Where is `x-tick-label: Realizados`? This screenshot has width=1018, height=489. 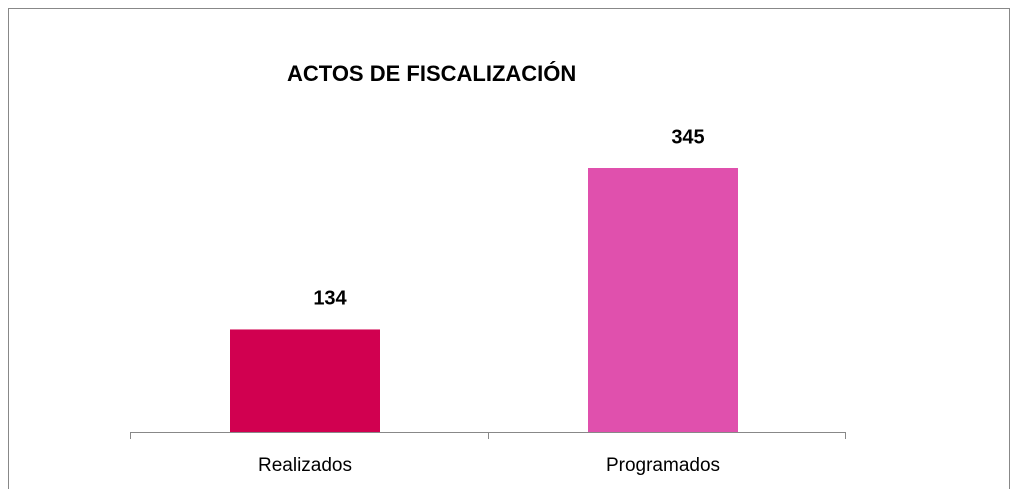
x-tick-label: Realizados is located at coordinates (305, 465).